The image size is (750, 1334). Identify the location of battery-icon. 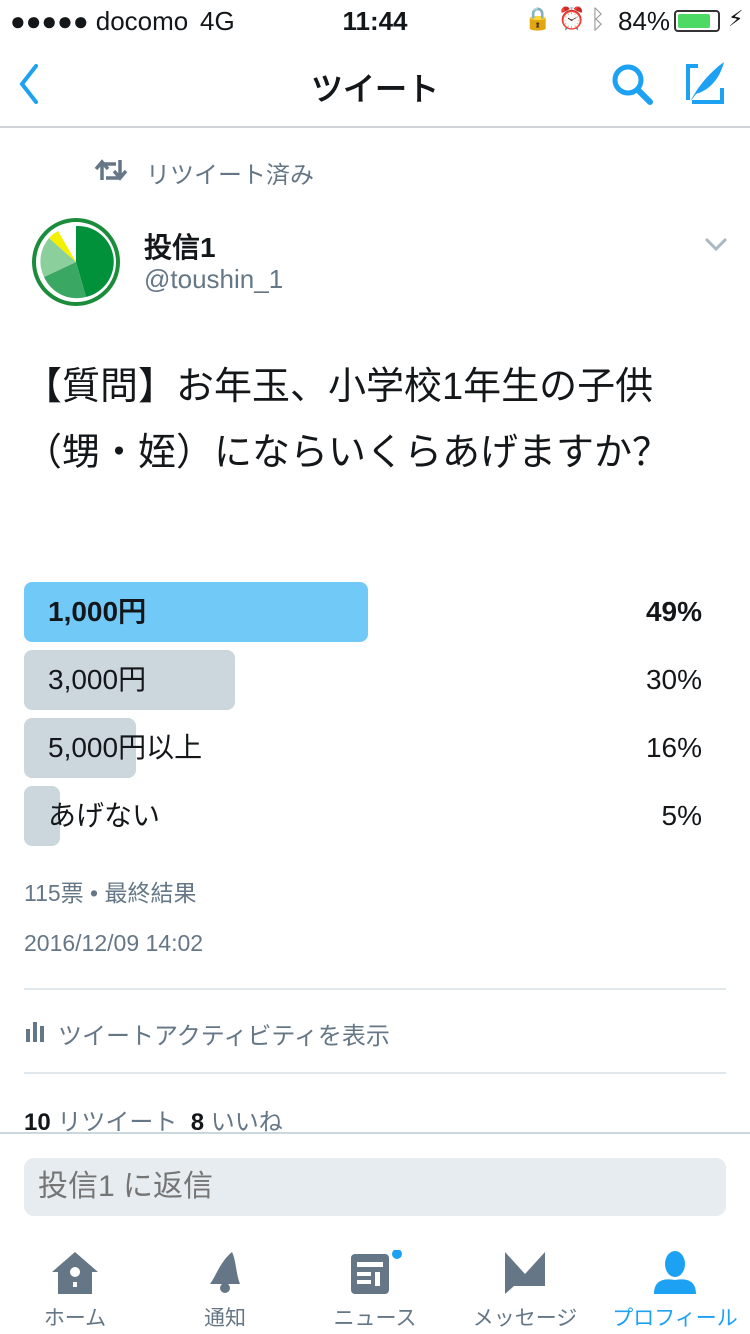
(697, 21).